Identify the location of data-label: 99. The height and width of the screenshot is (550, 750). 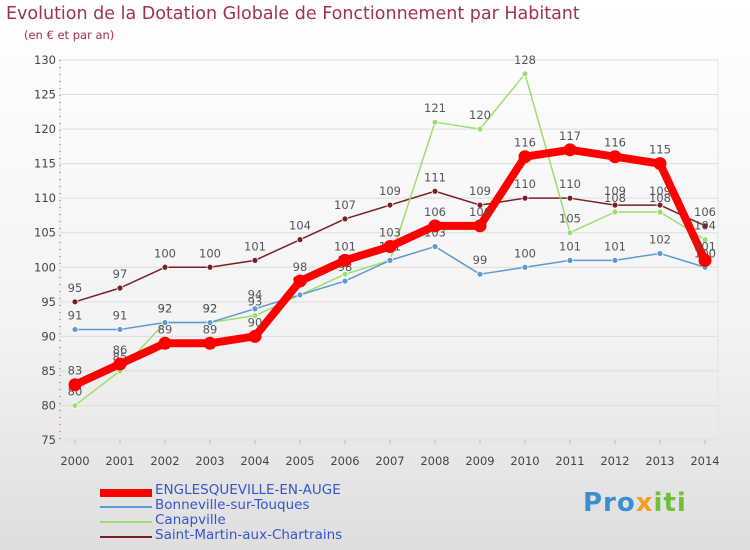
(480, 260).